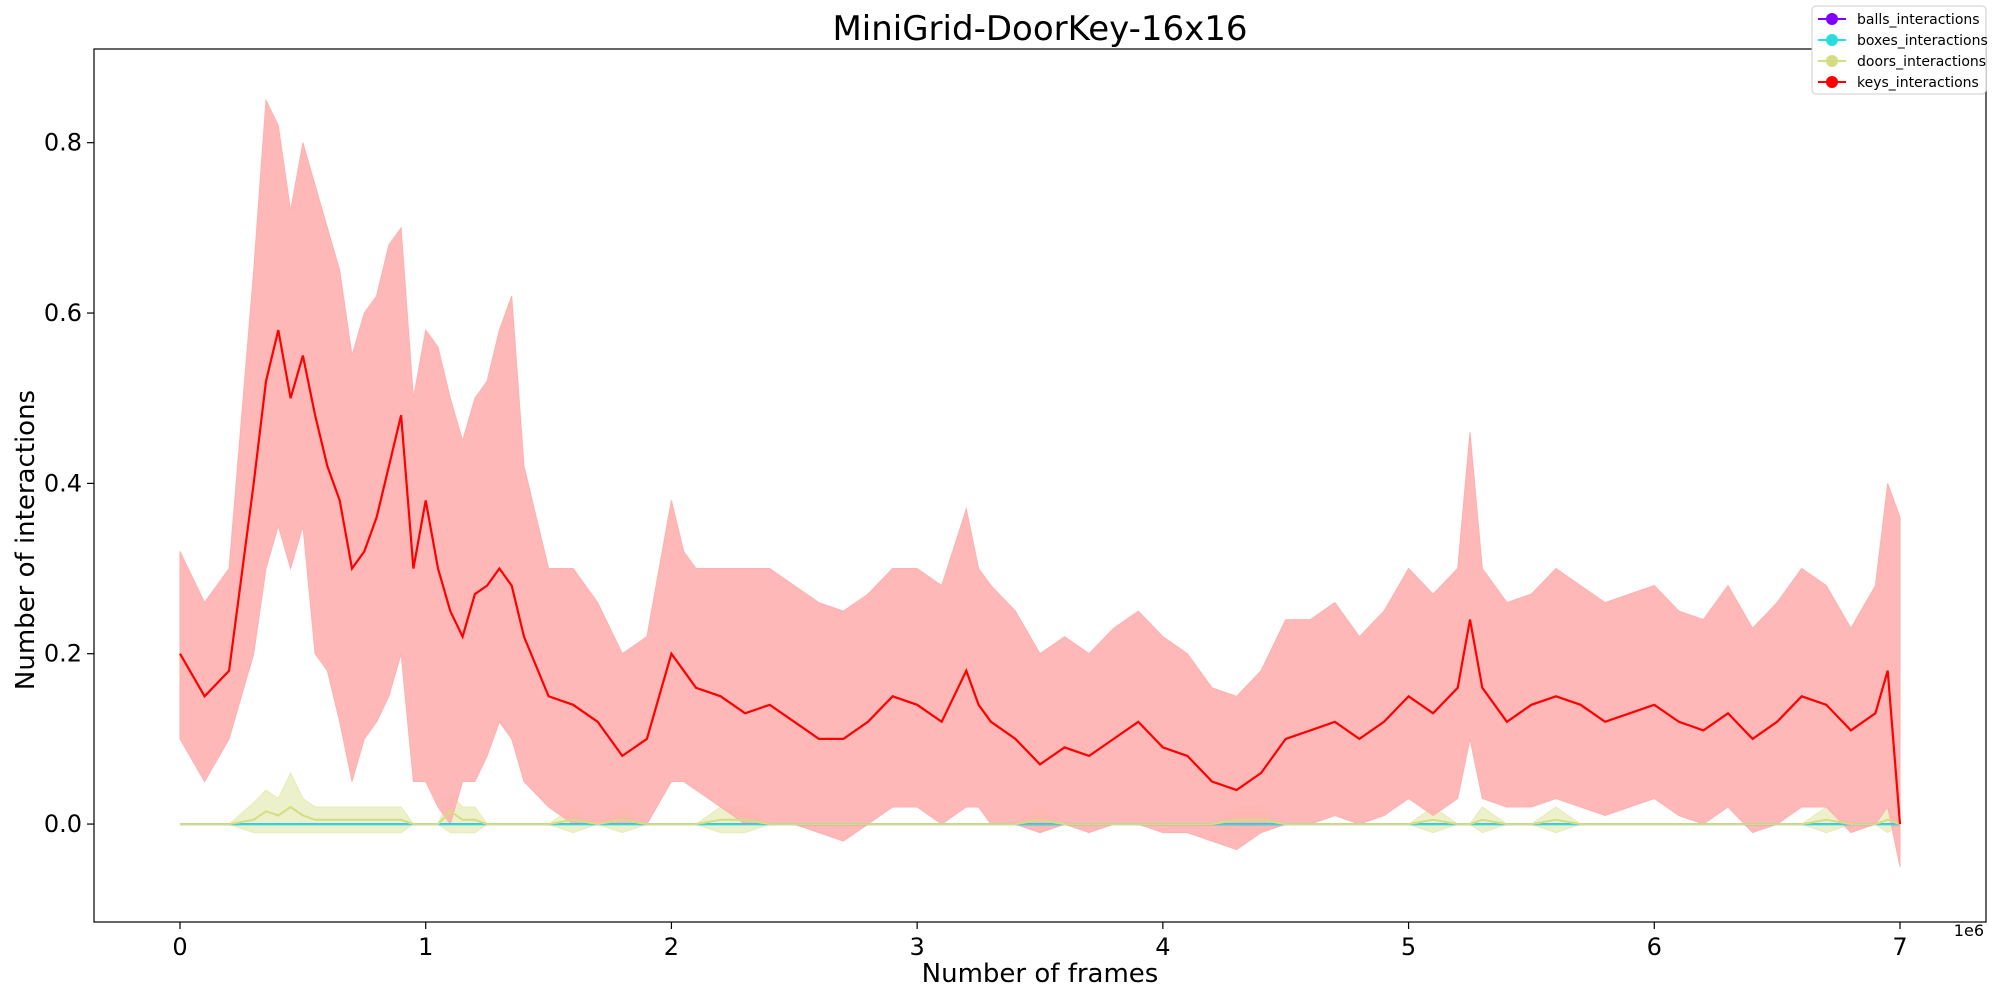 This screenshot has width=2000, height=1000. What do you see at coordinates (671, 947) in the screenshot?
I see `x-tick-label: 2` at bounding box center [671, 947].